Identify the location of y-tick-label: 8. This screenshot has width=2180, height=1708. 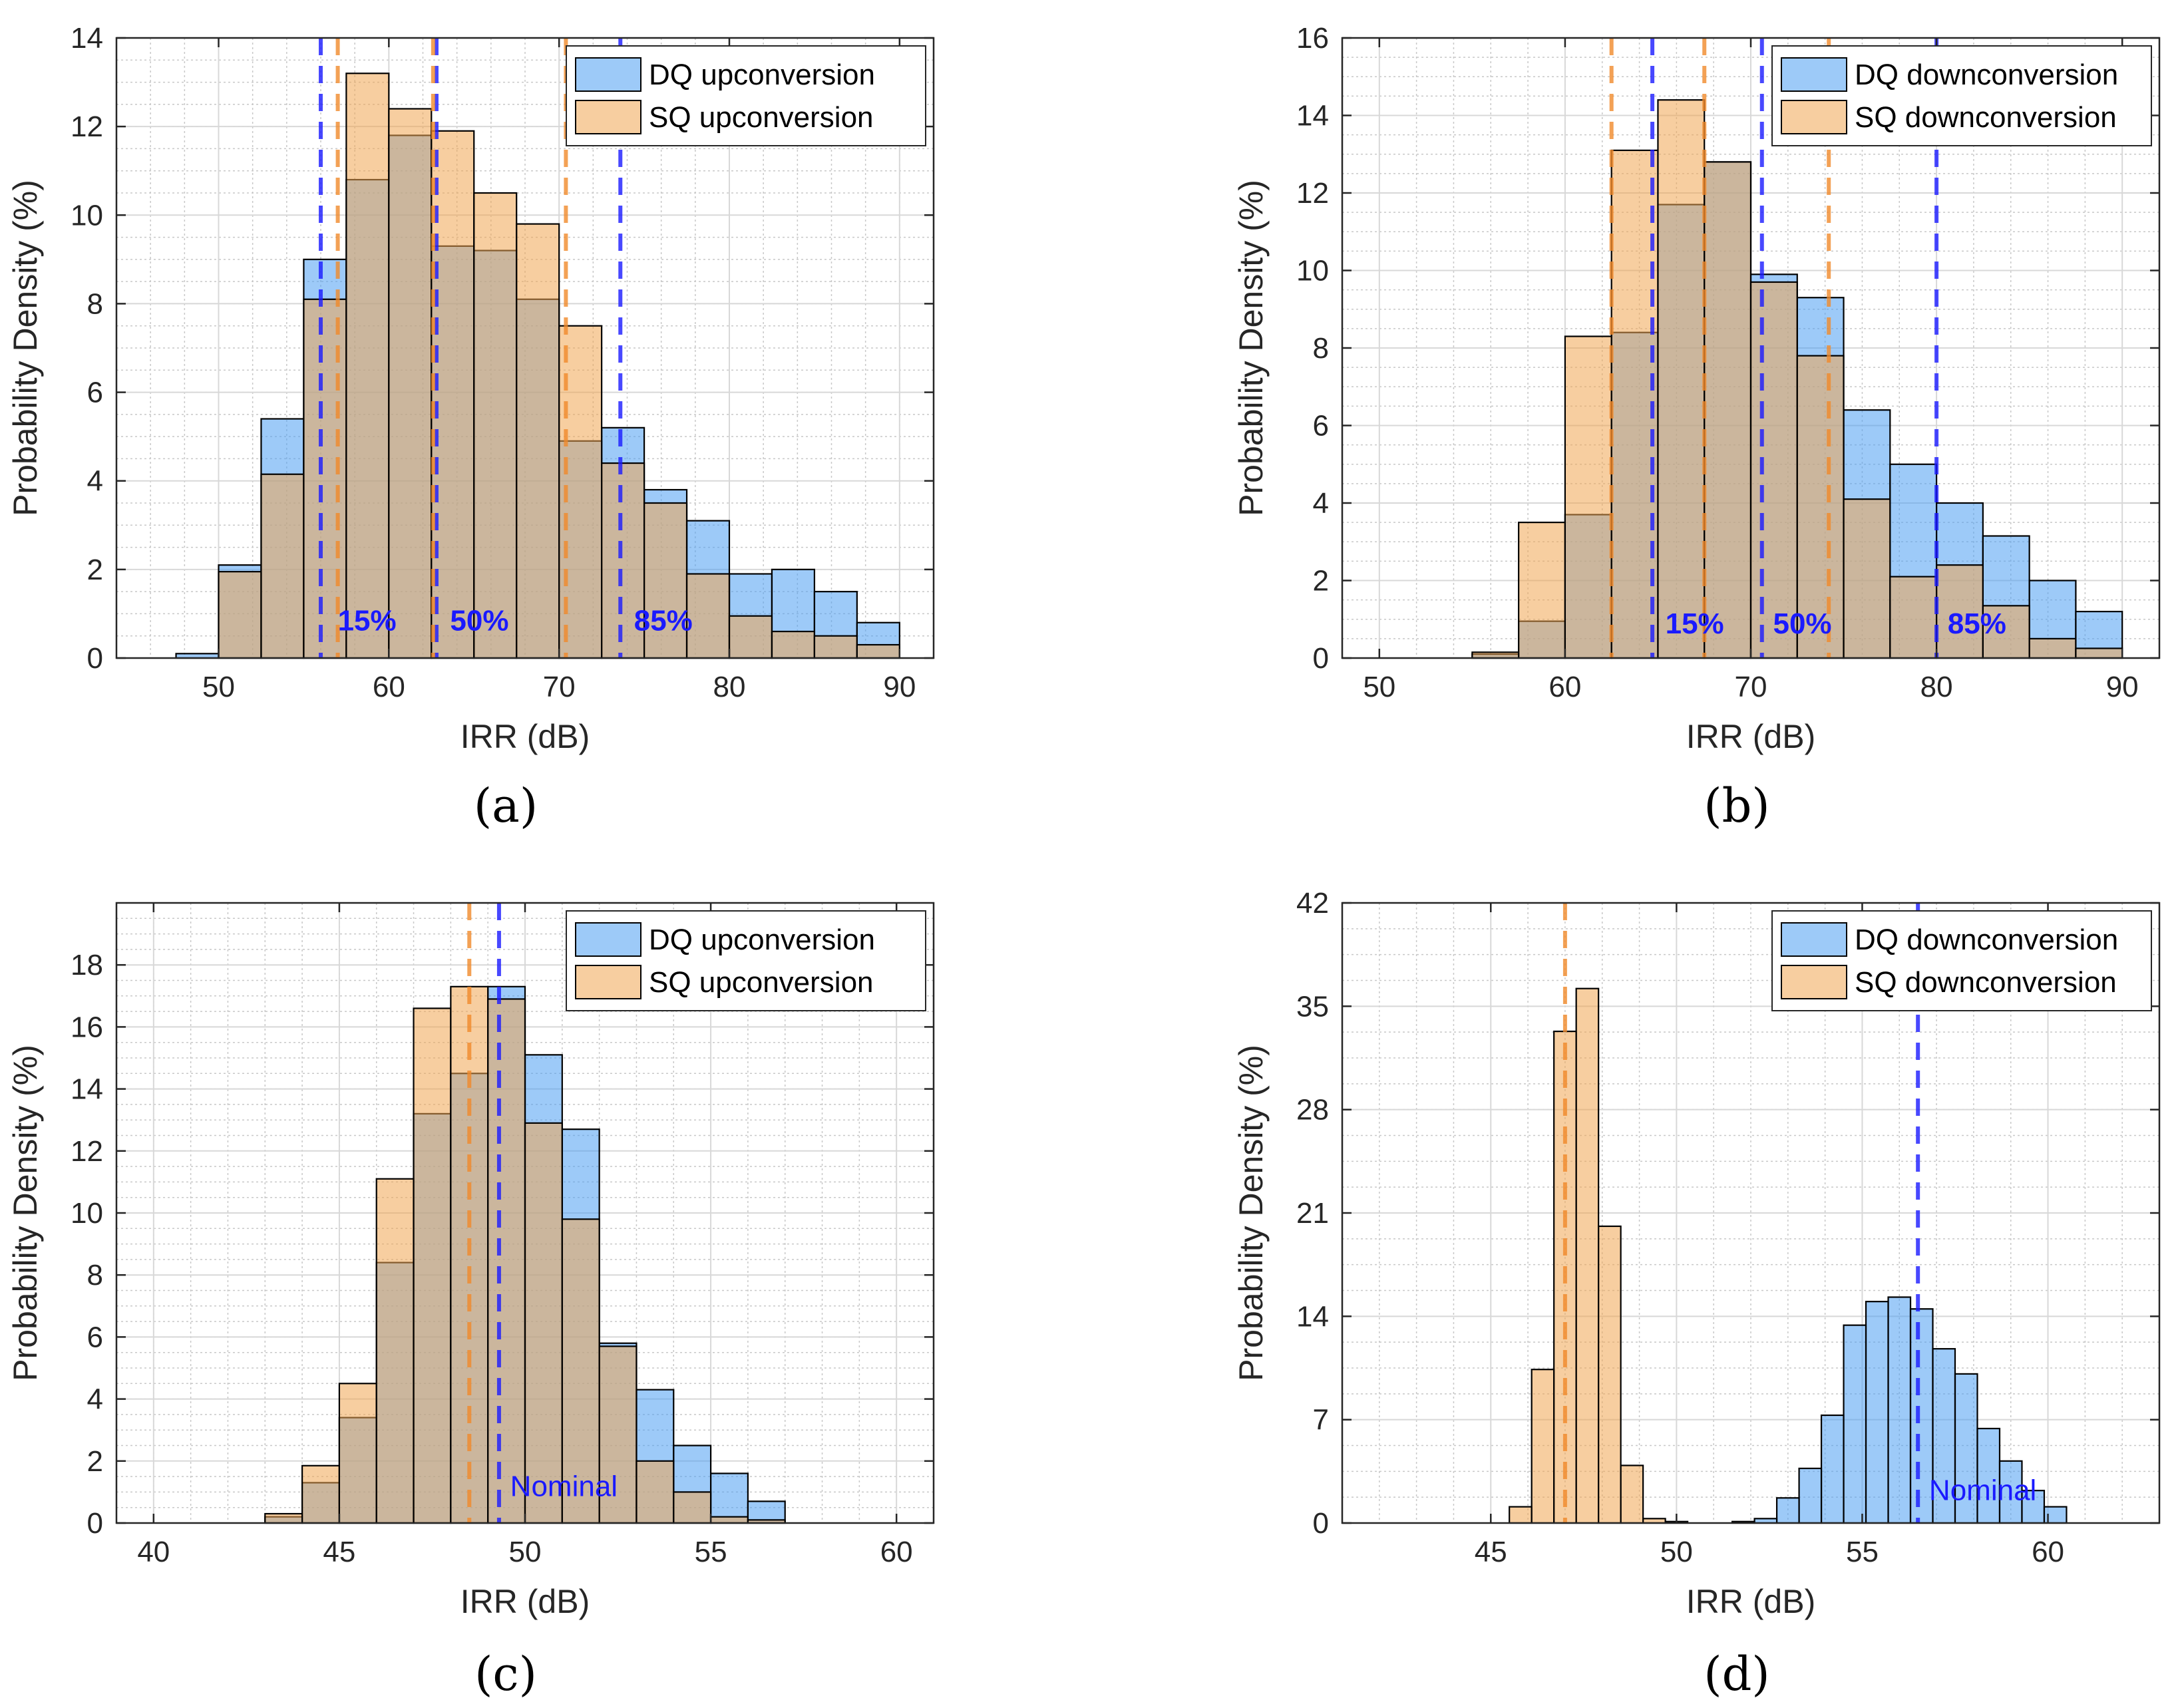
(95, 1275).